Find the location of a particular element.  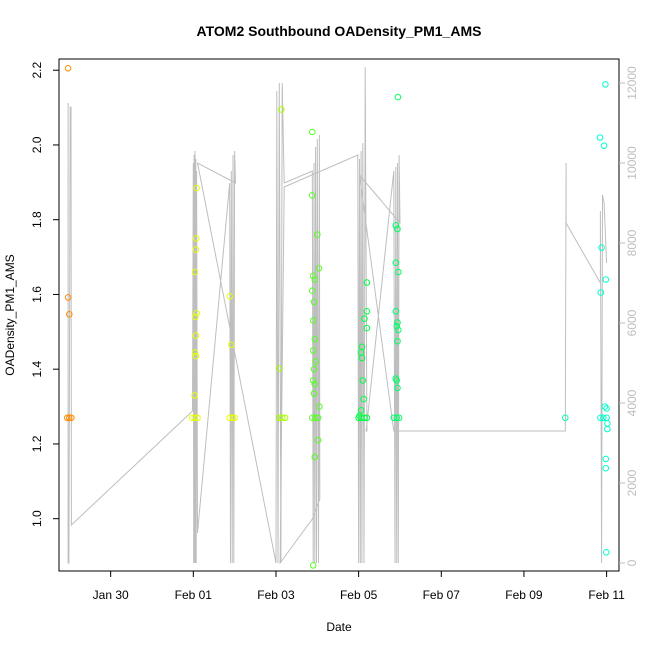

y-tick-label: 1.0 is located at coordinates (37, 518).